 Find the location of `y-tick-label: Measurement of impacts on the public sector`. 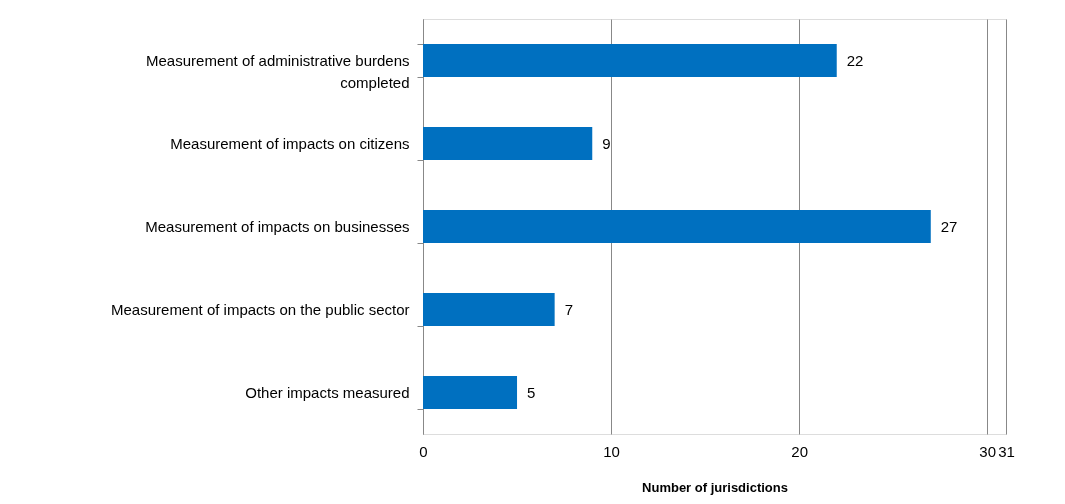

y-tick-label: Measurement of impacts on the public sector is located at coordinates (260, 309).